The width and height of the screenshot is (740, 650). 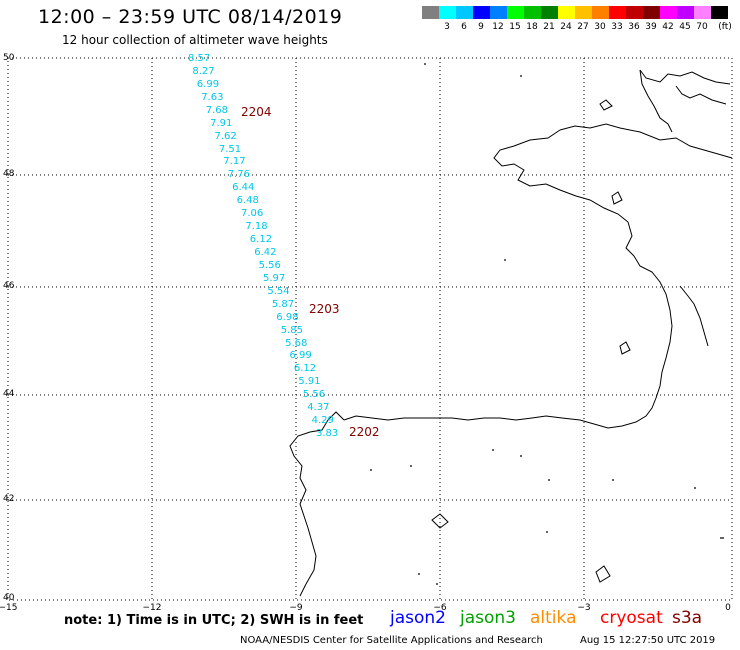 What do you see at coordinates (553, 618) in the screenshot?
I see `satellite-name: altika` at bounding box center [553, 618].